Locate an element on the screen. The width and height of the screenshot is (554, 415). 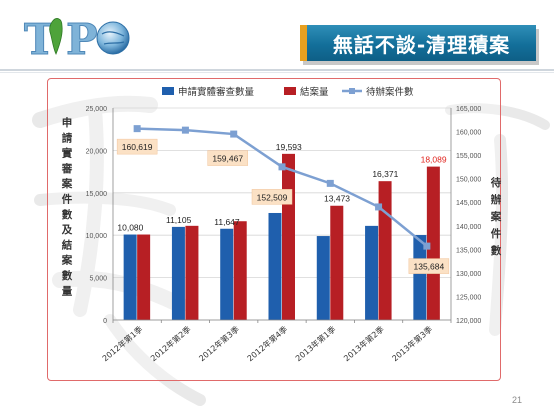
label-closed: 19,593 is located at coordinates (289, 147).